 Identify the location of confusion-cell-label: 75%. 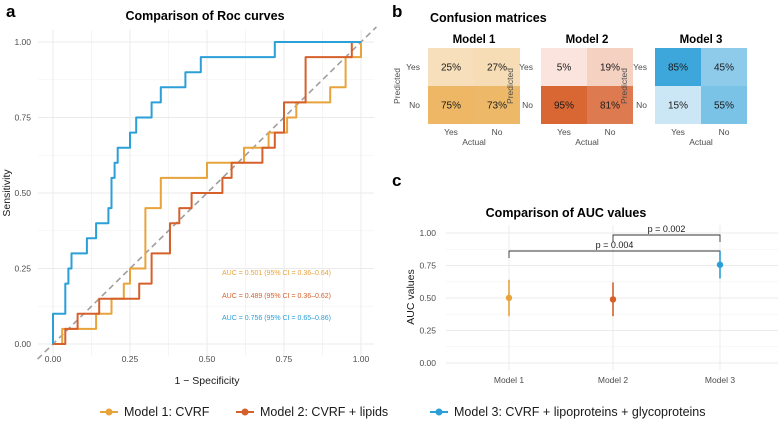
(451, 106).